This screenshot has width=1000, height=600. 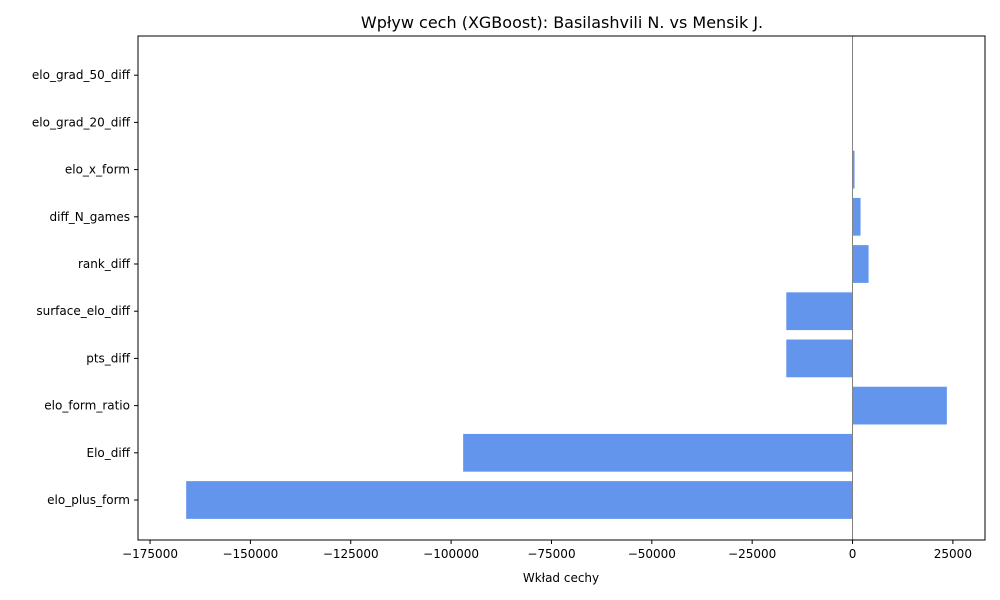 What do you see at coordinates (856, 216) in the screenshot?
I see `bar-diff_N_games` at bounding box center [856, 216].